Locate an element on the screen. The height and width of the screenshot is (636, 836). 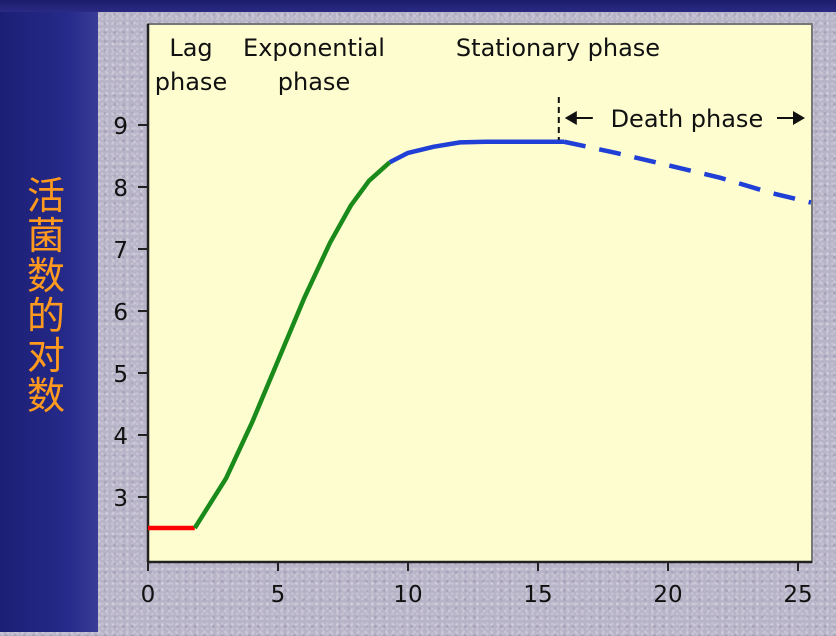
y-tick-label: 5 is located at coordinates (120, 375).